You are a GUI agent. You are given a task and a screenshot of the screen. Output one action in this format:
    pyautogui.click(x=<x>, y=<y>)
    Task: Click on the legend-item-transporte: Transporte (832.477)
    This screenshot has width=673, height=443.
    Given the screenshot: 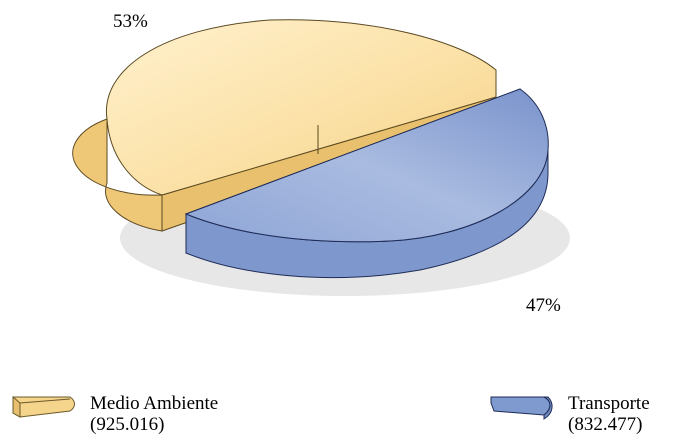 What is the action you would take?
    pyautogui.click(x=580, y=416)
    